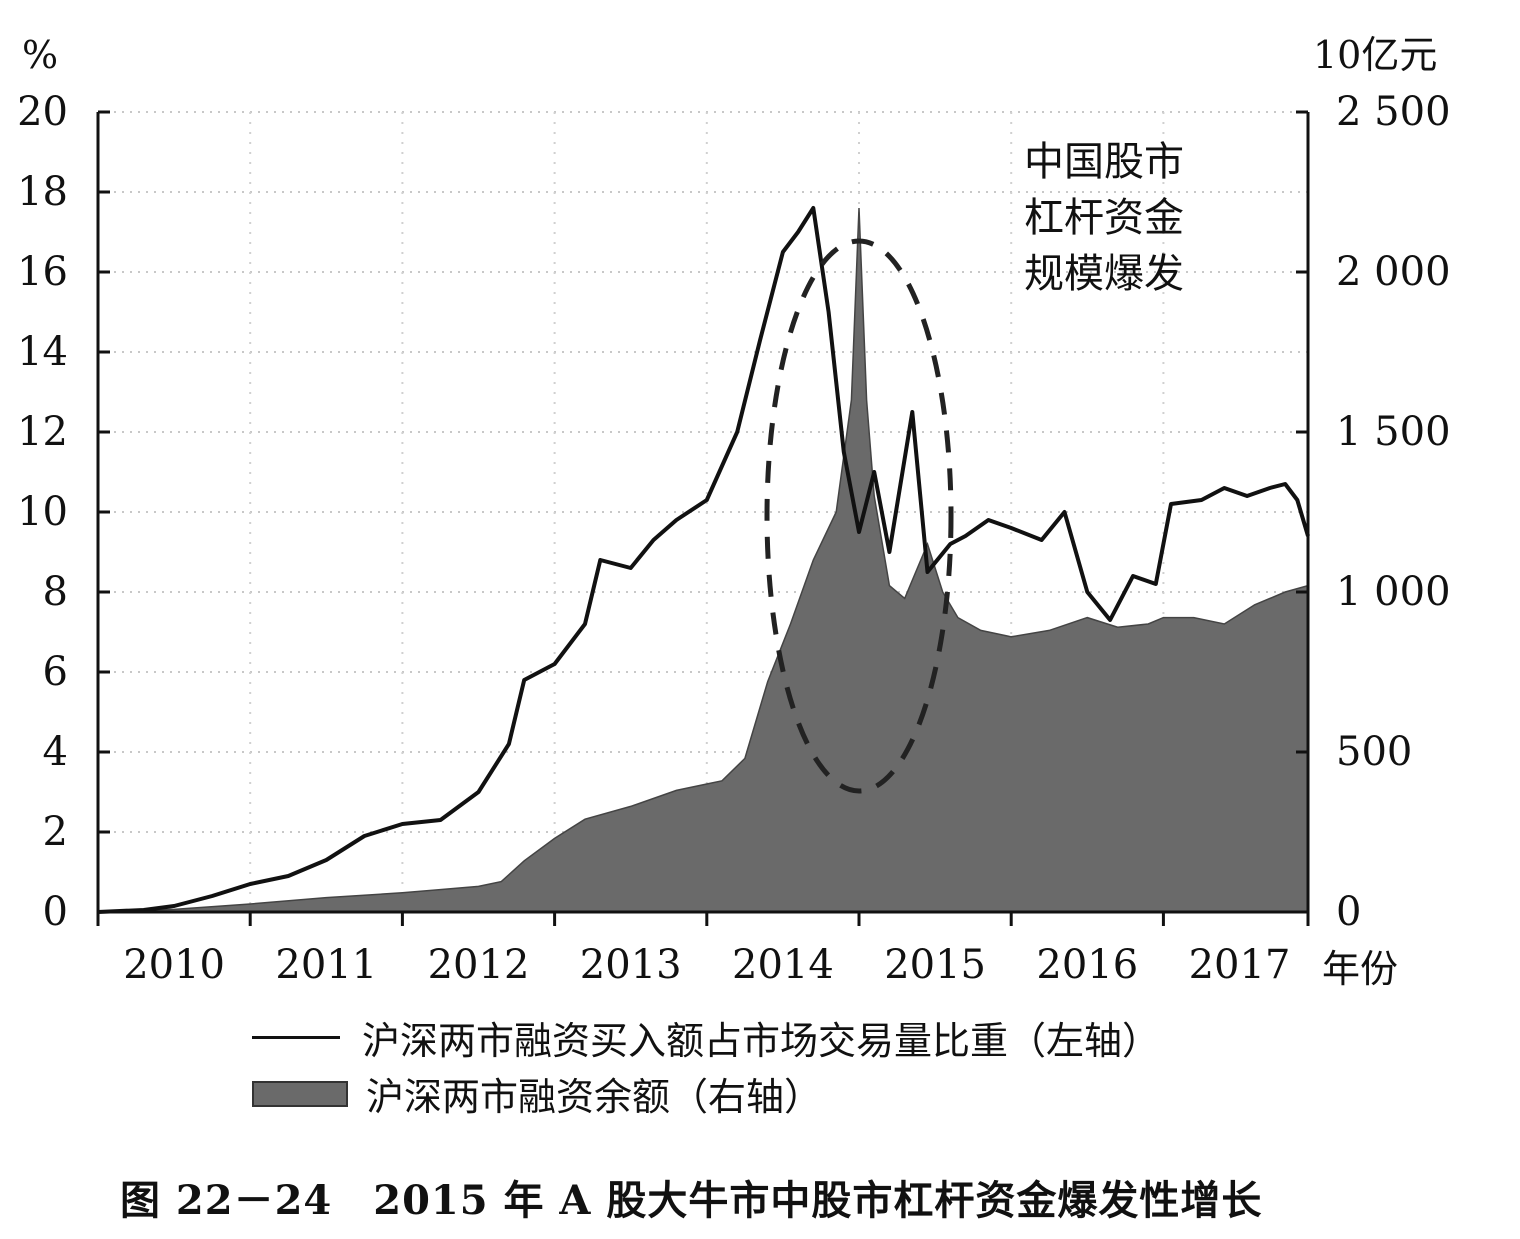 This screenshot has height=1239, width=1520. I want to click on figure-caption: 图 22－24 2015 年 A 股大牛市中股市杠杆资金爆发性增长, so click(691, 1200).